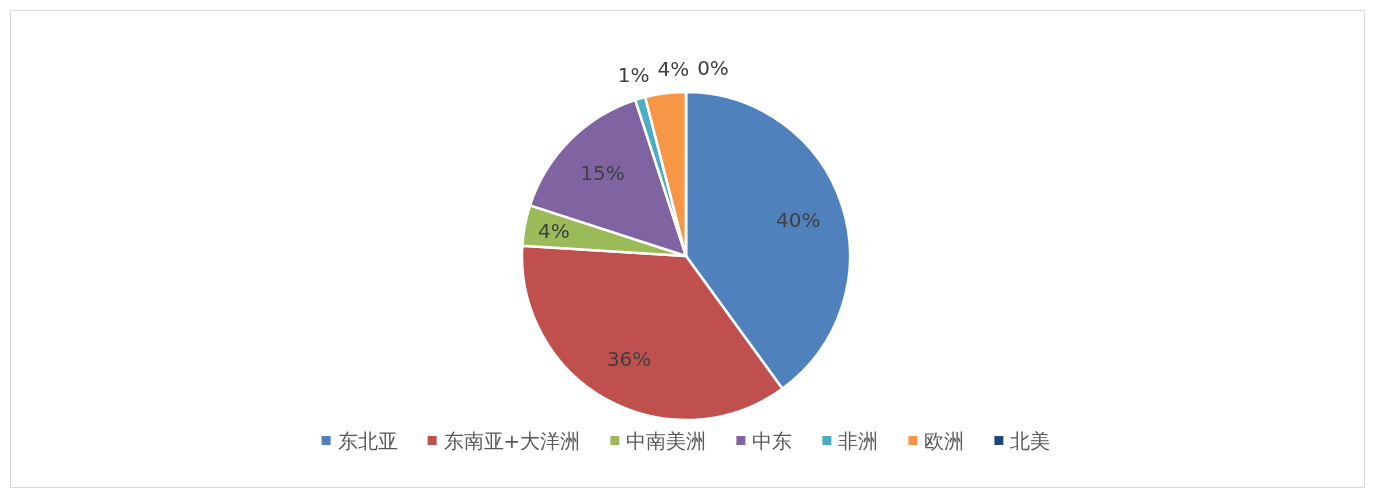  Describe the element at coordinates (602, 172) in the screenshot. I see `data-label: 15%` at that location.